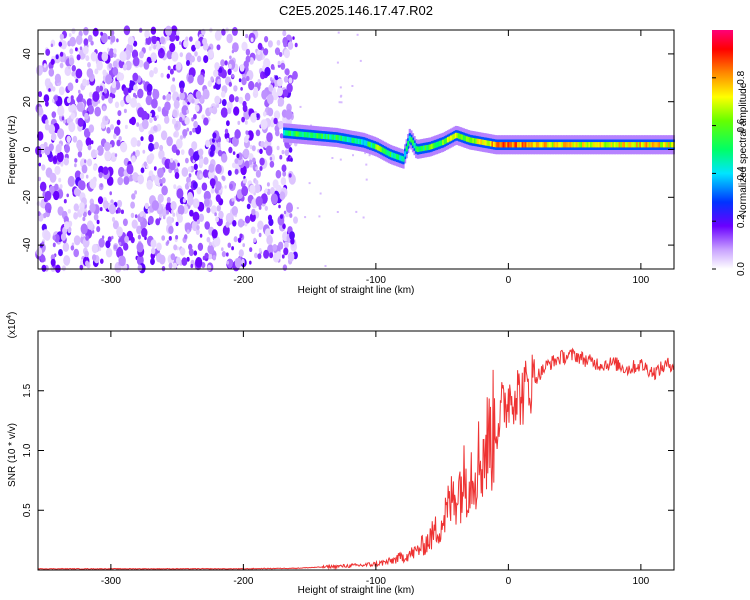 The height and width of the screenshot is (600, 750). I want to click on y-tick-label: 0.5, so click(27, 510).